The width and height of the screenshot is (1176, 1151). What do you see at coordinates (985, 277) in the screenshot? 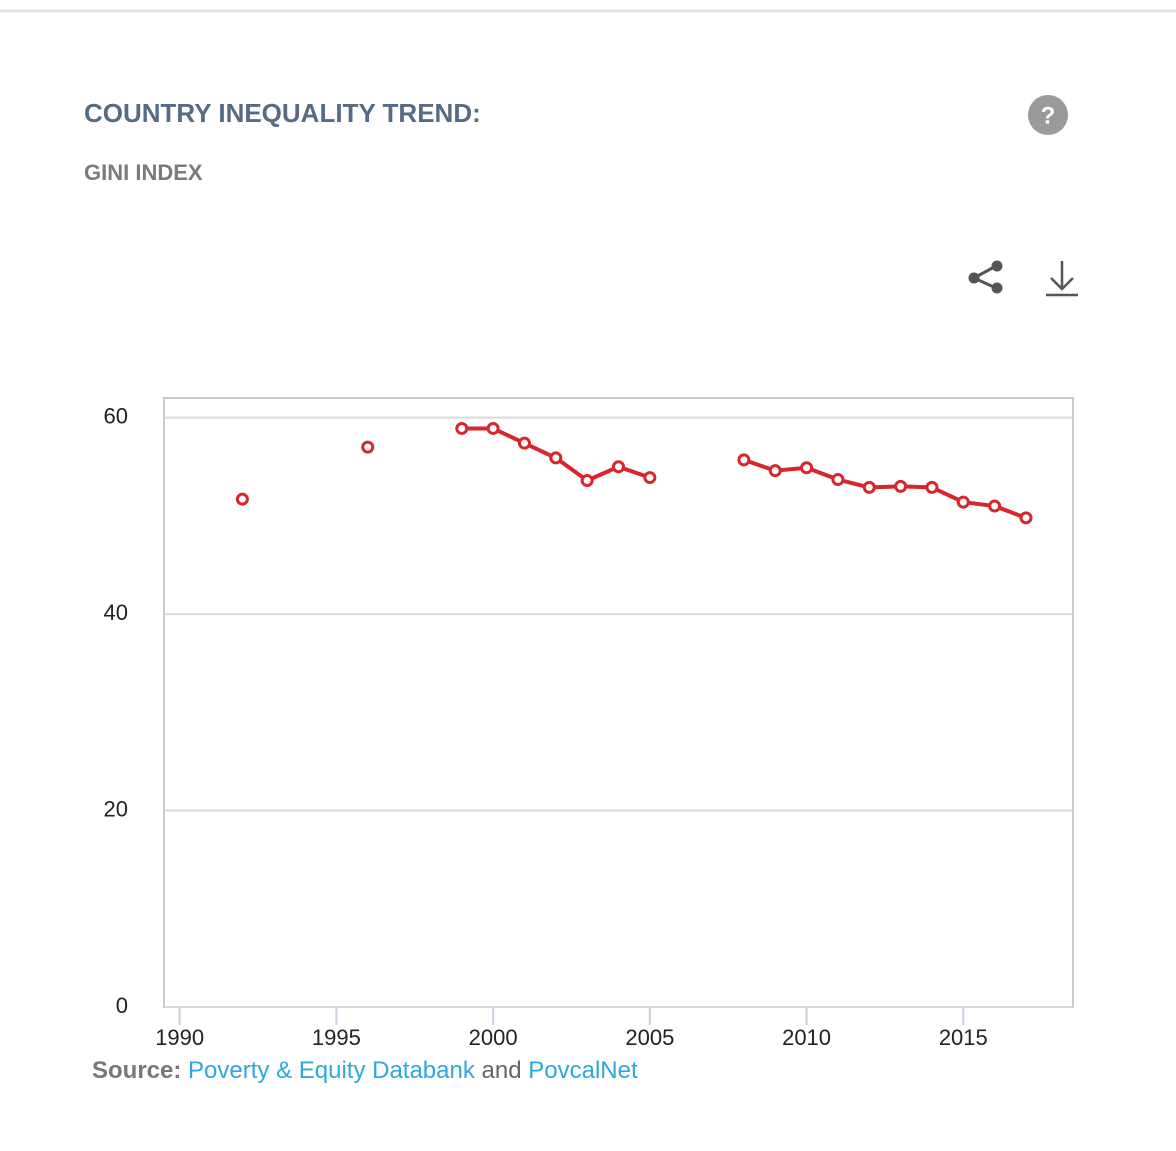
I see `share-button` at bounding box center [985, 277].